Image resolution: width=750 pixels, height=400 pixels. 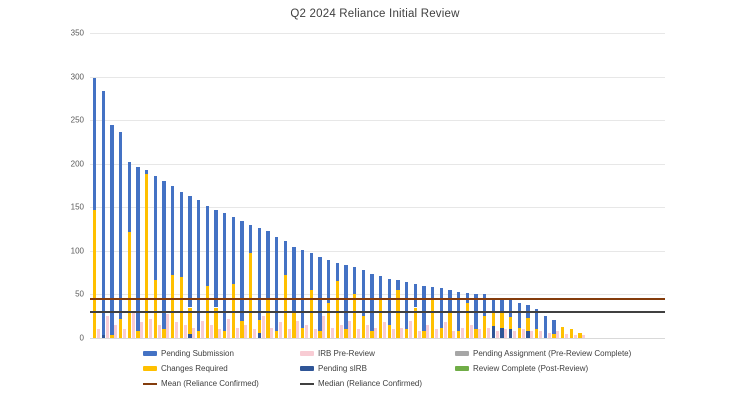 I want to click on bar-18-pending-submission, so click(x=242, y=271).